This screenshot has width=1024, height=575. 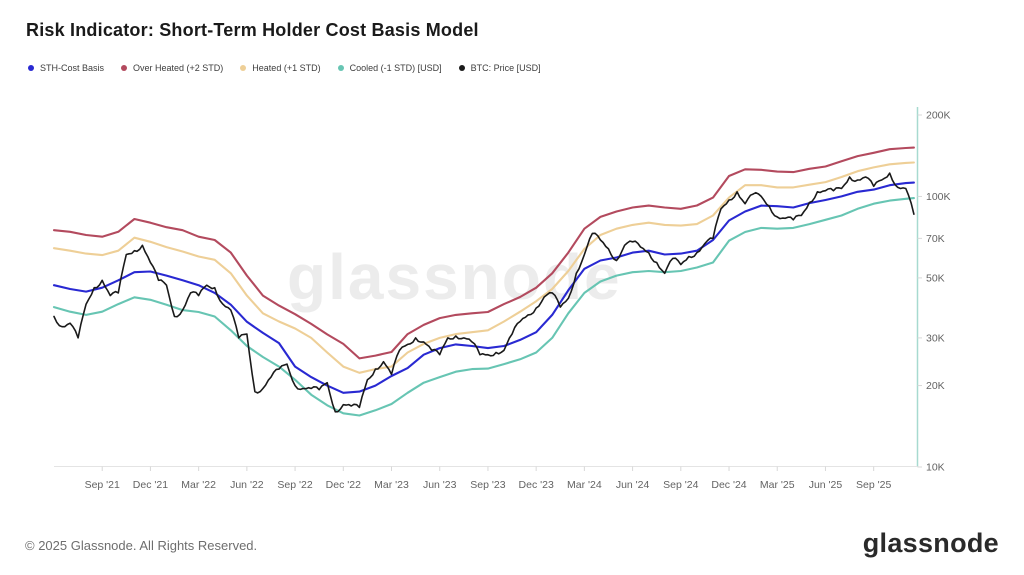 What do you see at coordinates (680, 485) in the screenshot?
I see `x-tick-label: Sep '24` at bounding box center [680, 485].